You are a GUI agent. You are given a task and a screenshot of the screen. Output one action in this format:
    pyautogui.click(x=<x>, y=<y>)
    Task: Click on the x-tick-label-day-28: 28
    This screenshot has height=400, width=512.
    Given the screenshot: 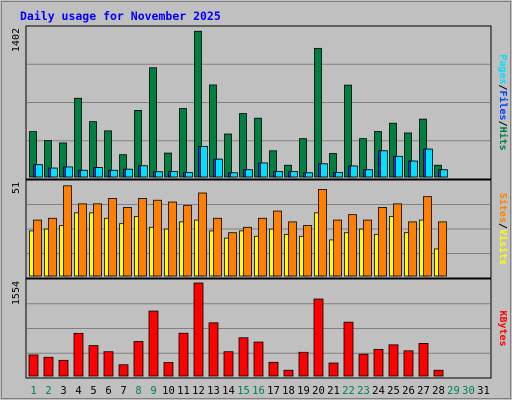 What is the action you would take?
    pyautogui.click(x=438, y=391)
    